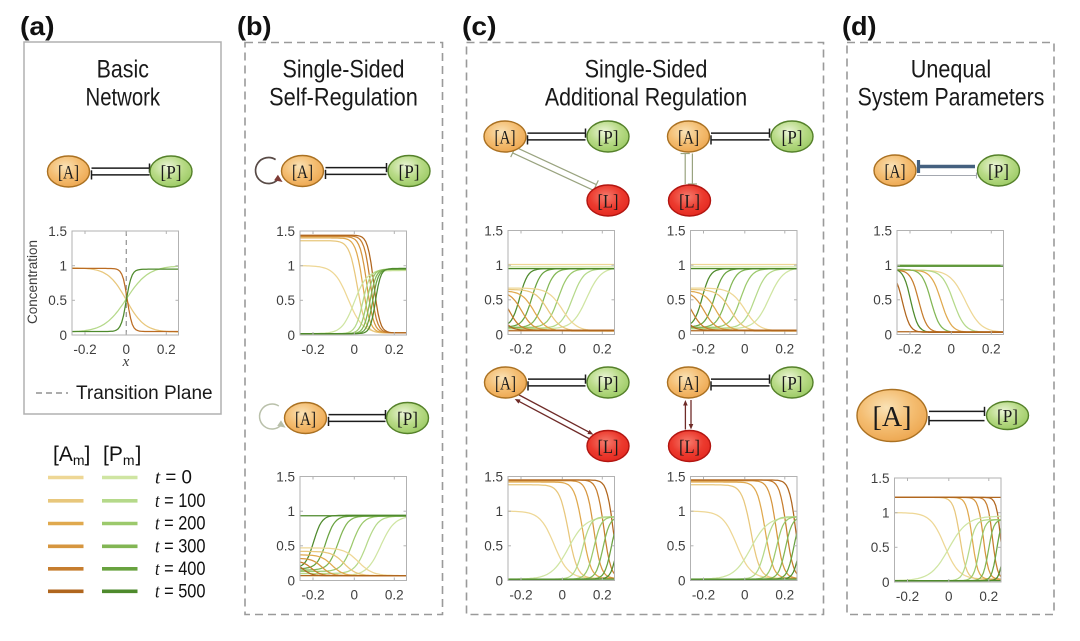 The height and width of the screenshot is (641, 1080). What do you see at coordinates (180, 501) in the screenshot?
I see `svg-text: t = 100` at bounding box center [180, 501].